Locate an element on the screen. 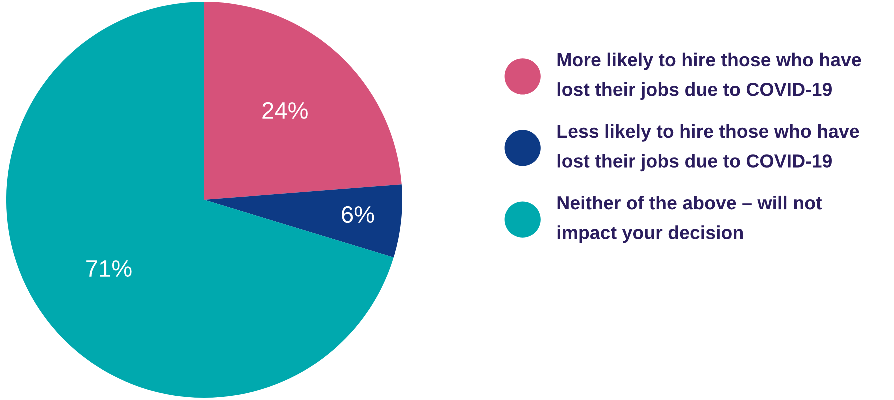 Image resolution: width=894 pixels, height=400 pixels. legend-label: Neither of the above – will not impact your decision is located at coordinates (690, 220).